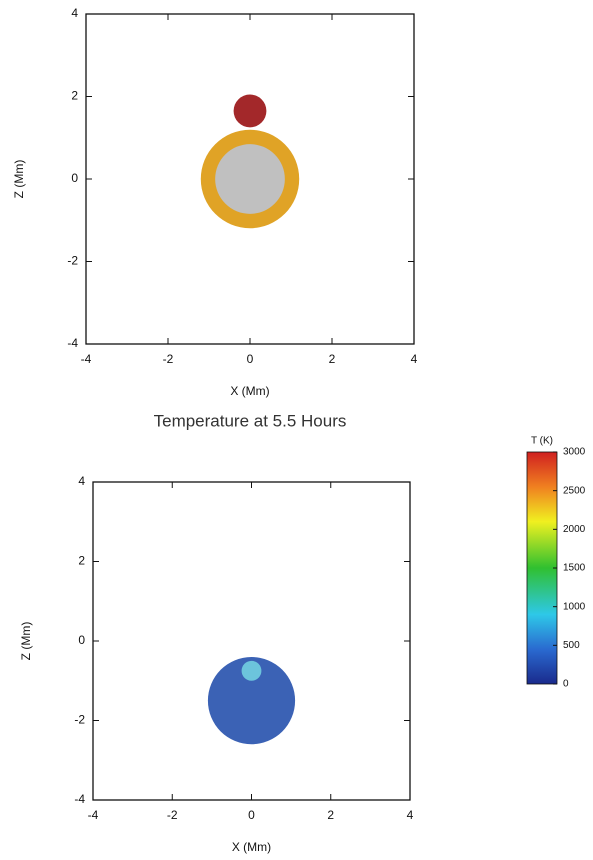 The height and width of the screenshot is (860, 593). What do you see at coordinates (566, 684) in the screenshot?
I see `colorbar-tick-label: 0` at bounding box center [566, 684].